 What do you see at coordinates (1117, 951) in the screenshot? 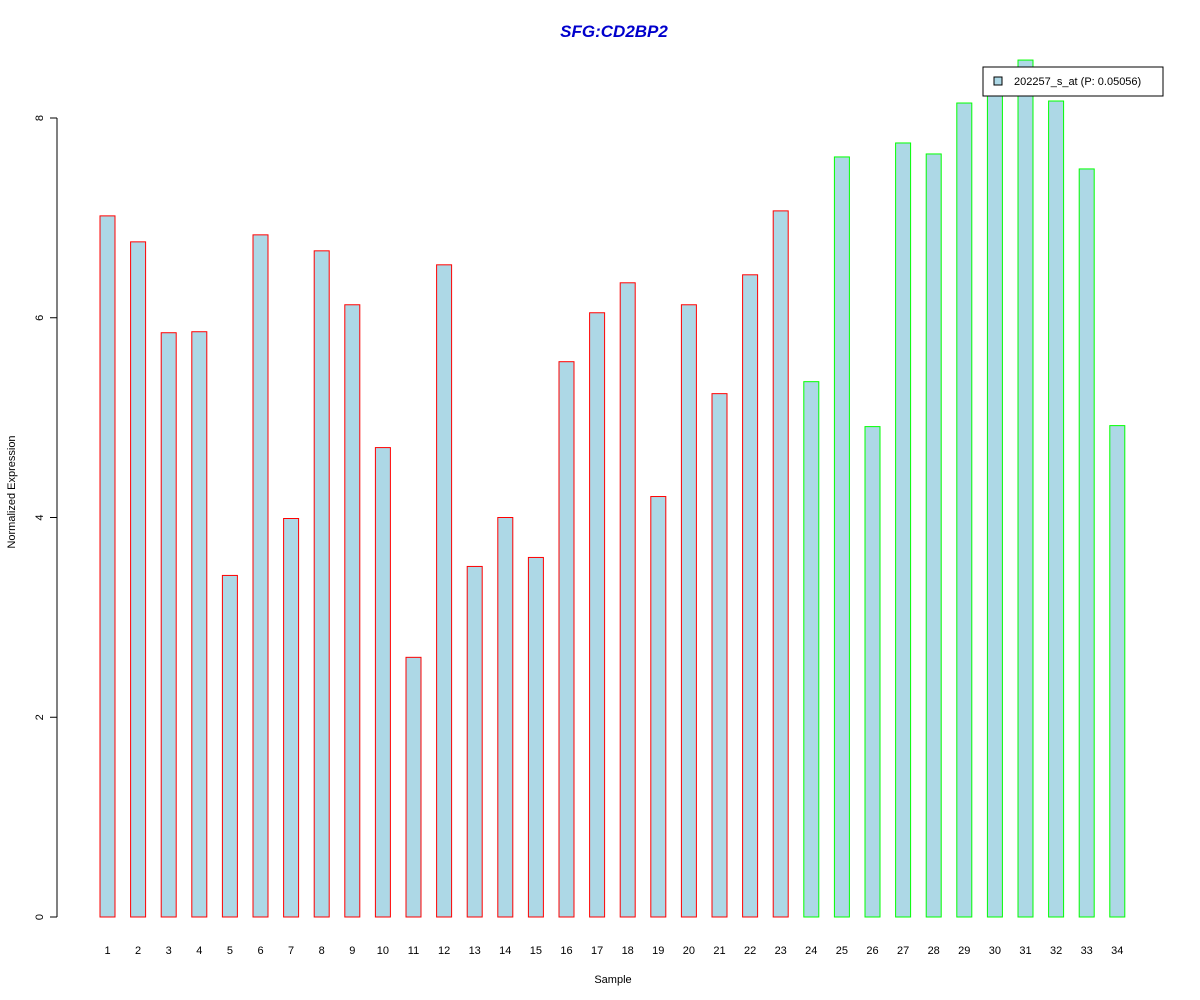
I see `x-tick-label: 34` at bounding box center [1117, 951].